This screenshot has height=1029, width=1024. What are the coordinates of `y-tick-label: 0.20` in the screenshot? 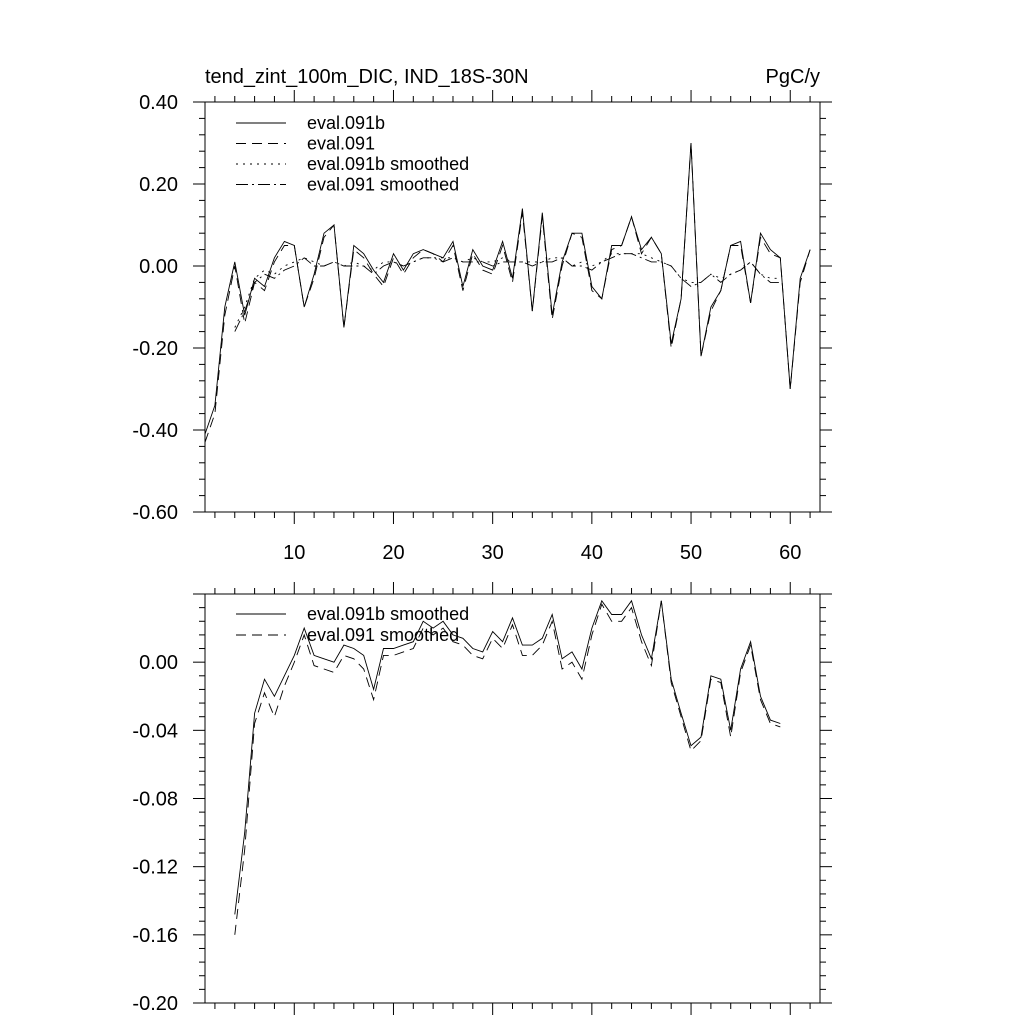 It's located at (158, 185).